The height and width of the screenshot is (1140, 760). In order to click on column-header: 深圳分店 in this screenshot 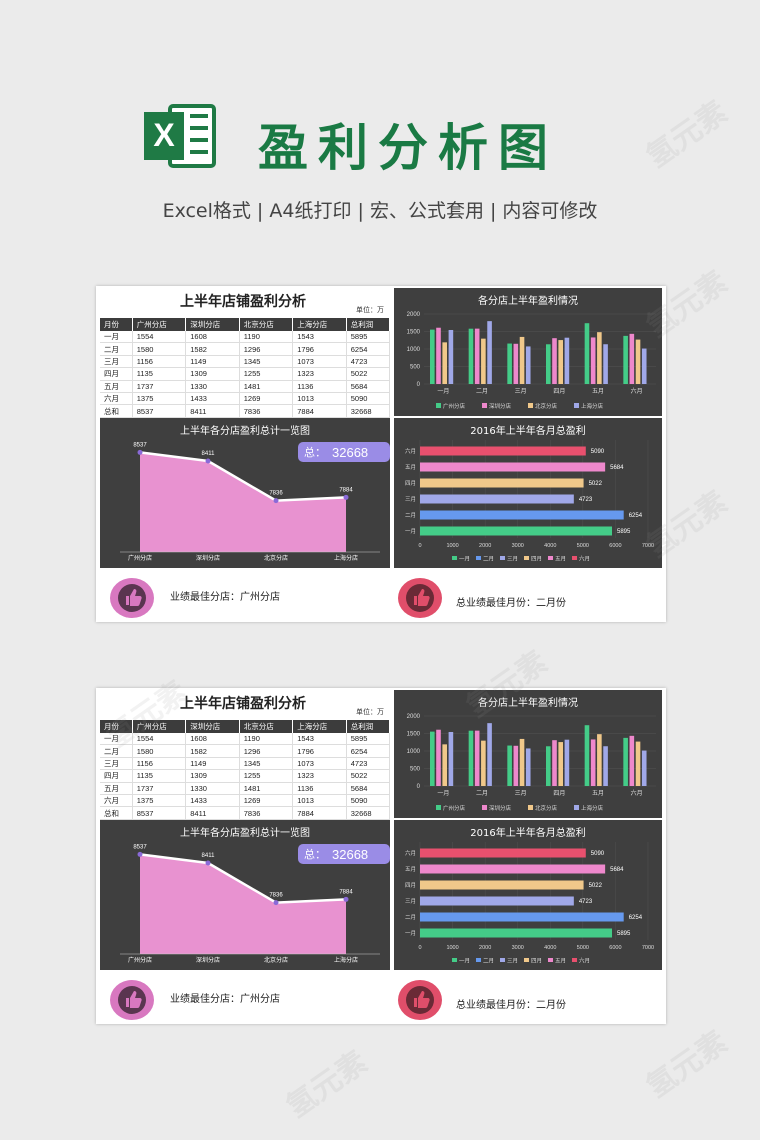, I will do `click(212, 324)`.